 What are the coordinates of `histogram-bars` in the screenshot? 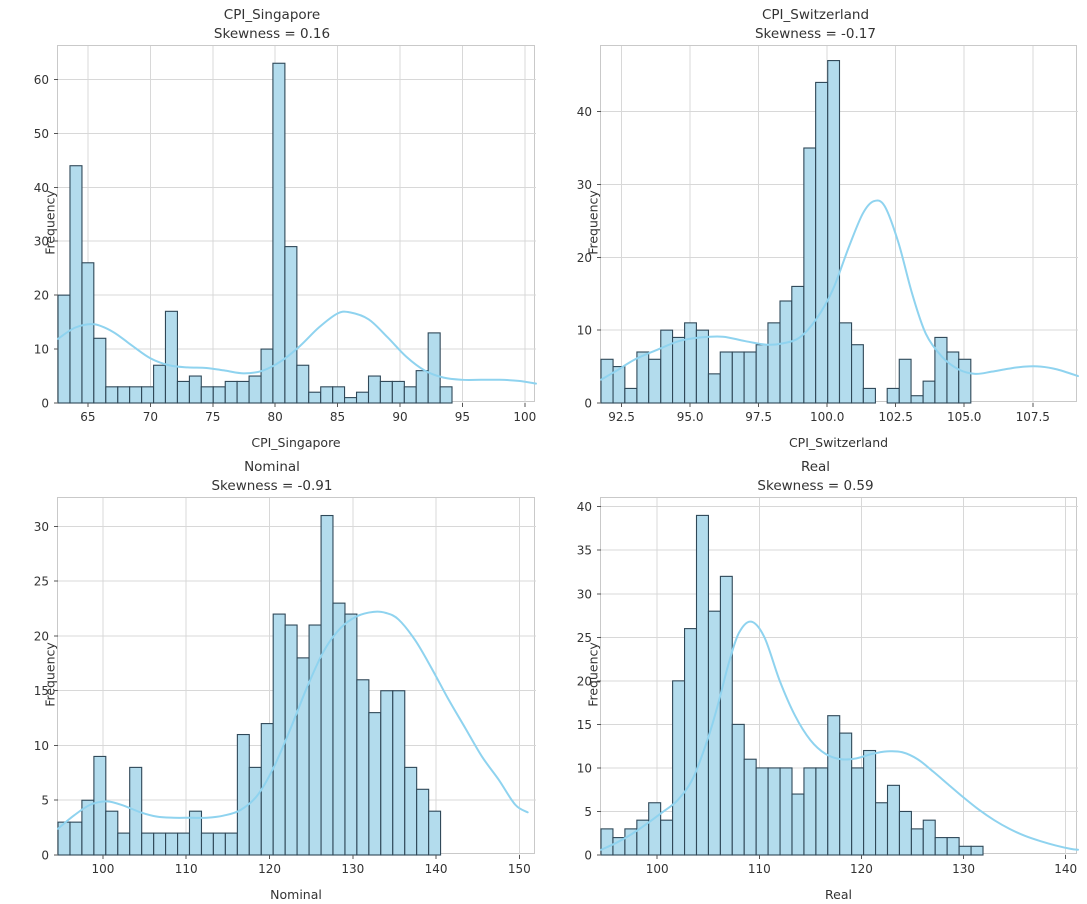 It's located at (786, 232).